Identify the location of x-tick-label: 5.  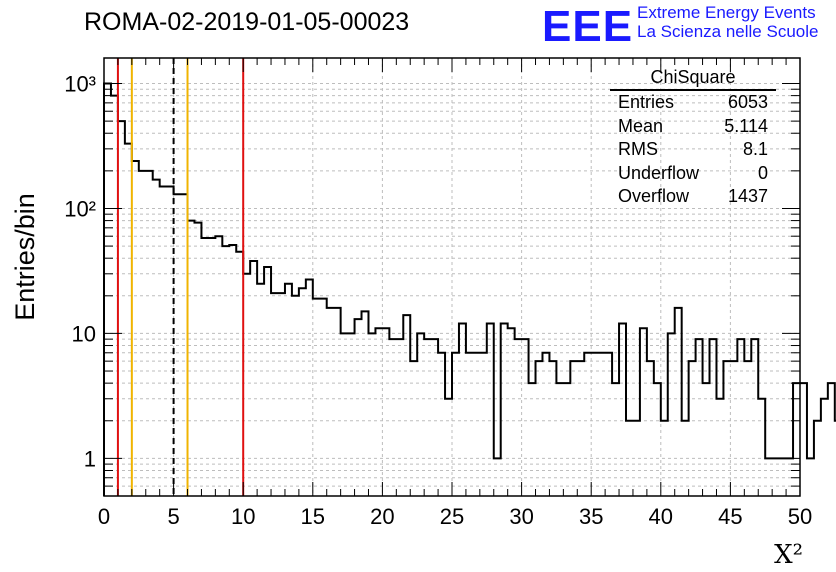
(173, 516).